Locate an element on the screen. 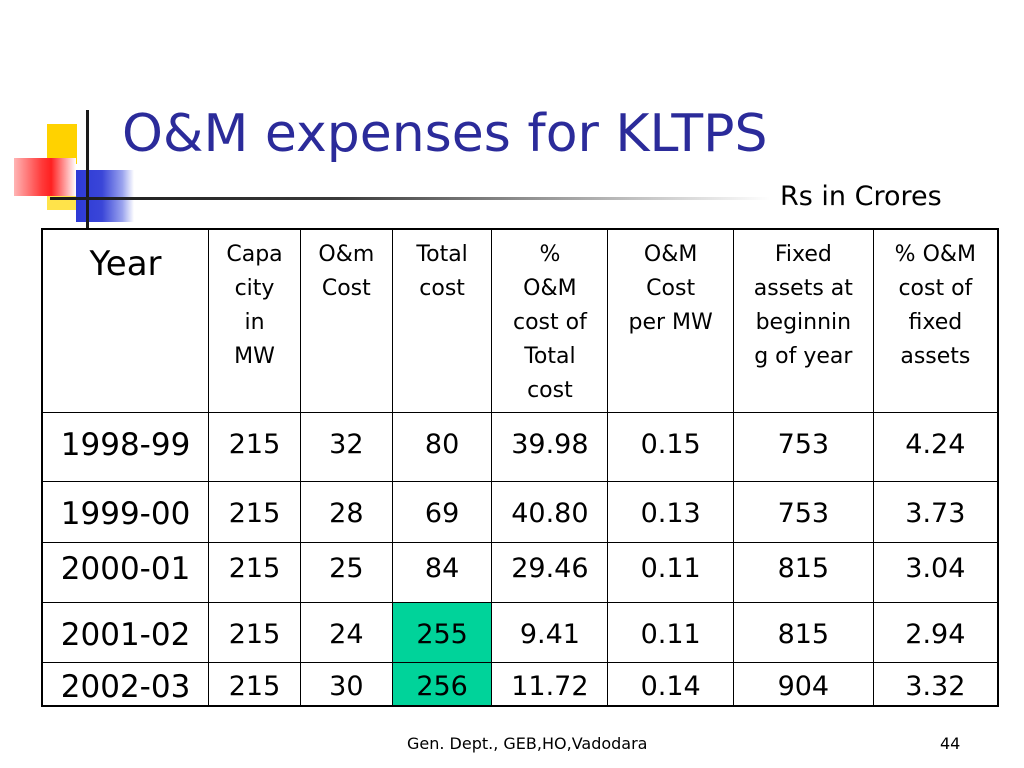  header-line: MW is located at coordinates (254, 356).